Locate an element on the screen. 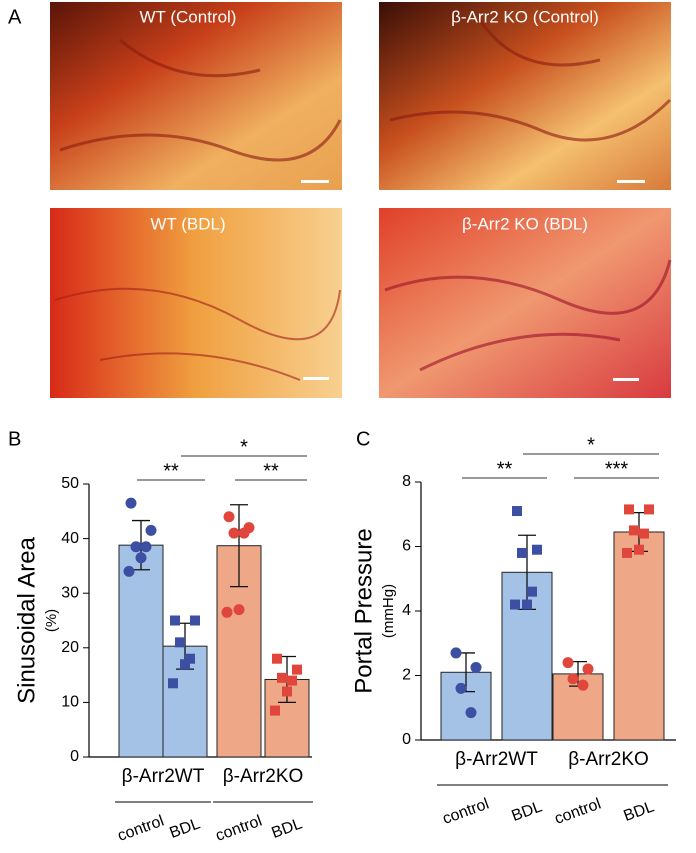  photo: WT (BDL) is located at coordinates (196, 303).